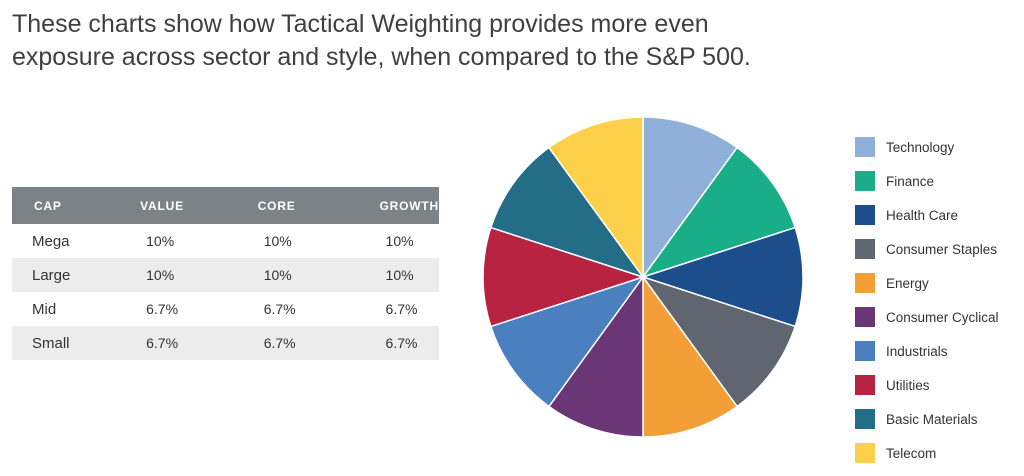 The height and width of the screenshot is (476, 1024). What do you see at coordinates (298, 205) in the screenshot?
I see `header-core: CORE` at bounding box center [298, 205].